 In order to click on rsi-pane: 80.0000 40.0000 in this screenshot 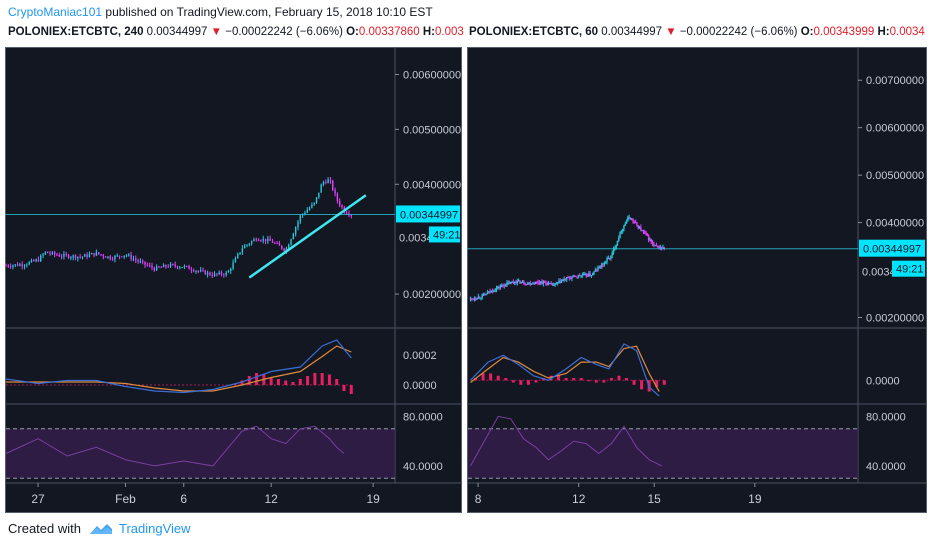, I will do `click(224, 445)`.